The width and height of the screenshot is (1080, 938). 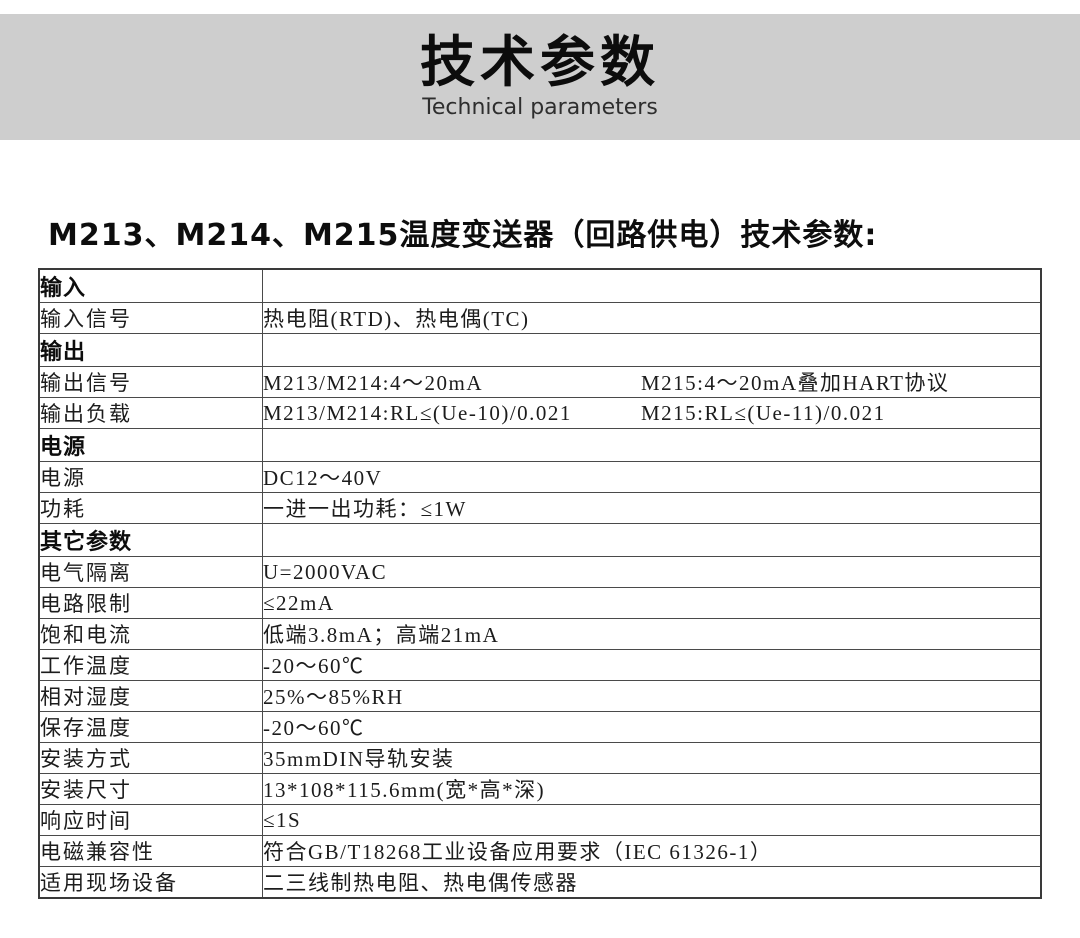 What do you see at coordinates (795, 383) in the screenshot?
I see `param-value-part-2: M215:4～20mA叠加HART协议` at bounding box center [795, 383].